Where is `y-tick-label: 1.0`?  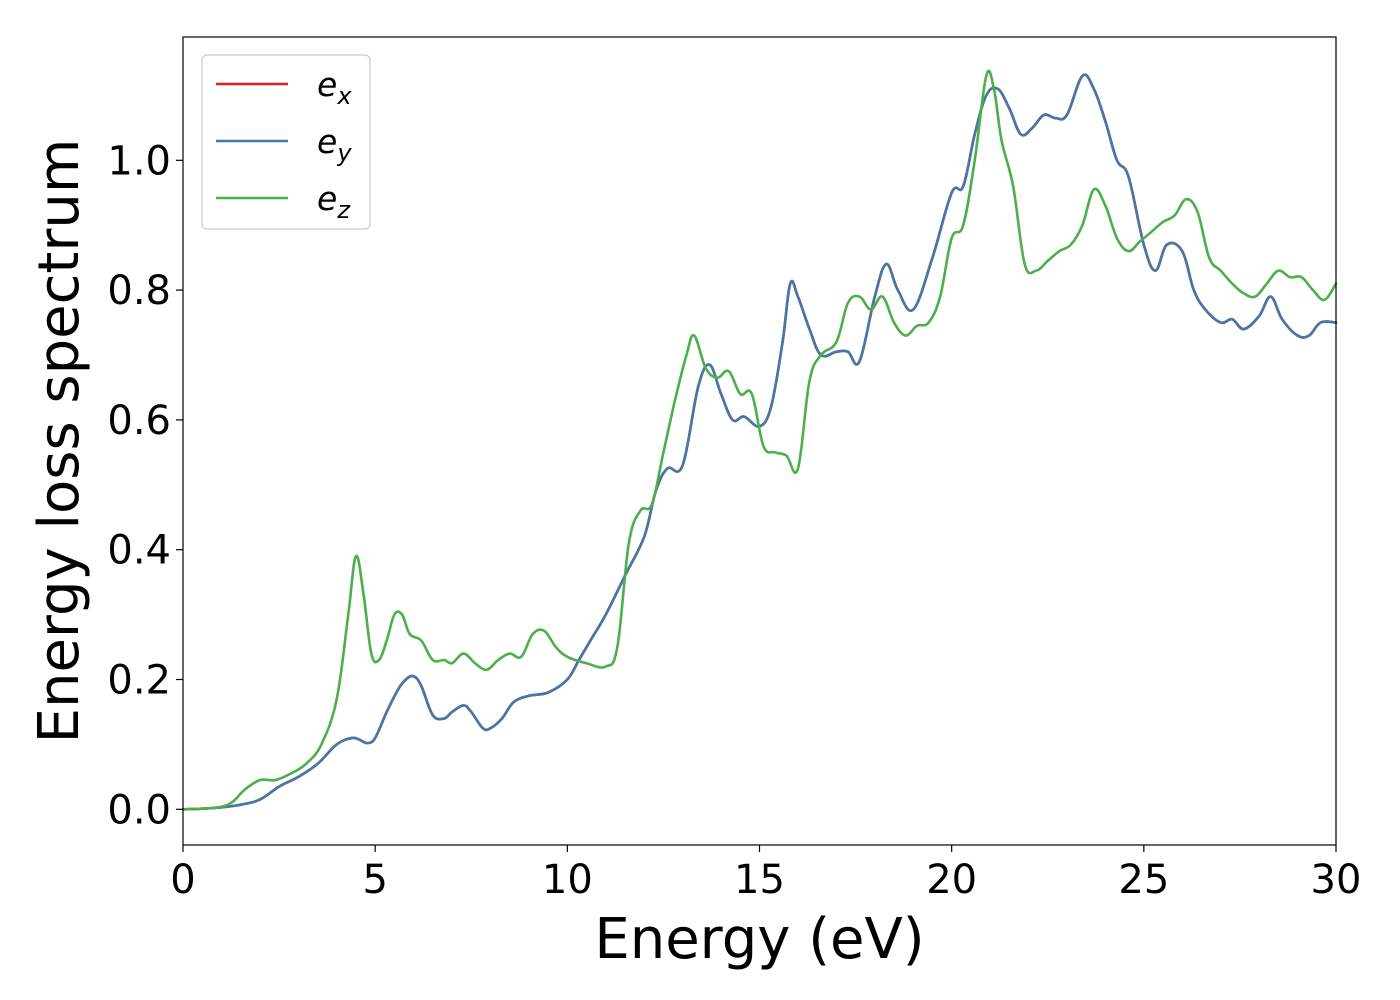 y-tick-label: 1.0 is located at coordinates (139, 161).